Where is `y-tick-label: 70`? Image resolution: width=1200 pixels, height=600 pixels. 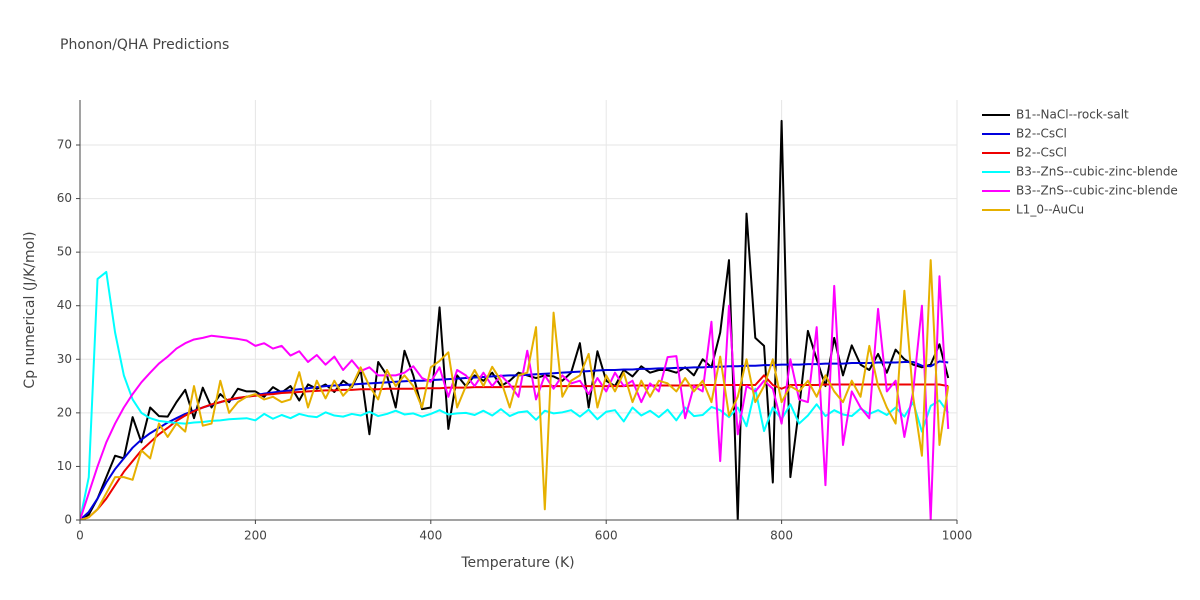 y-tick-label: 70 is located at coordinates (64, 145).